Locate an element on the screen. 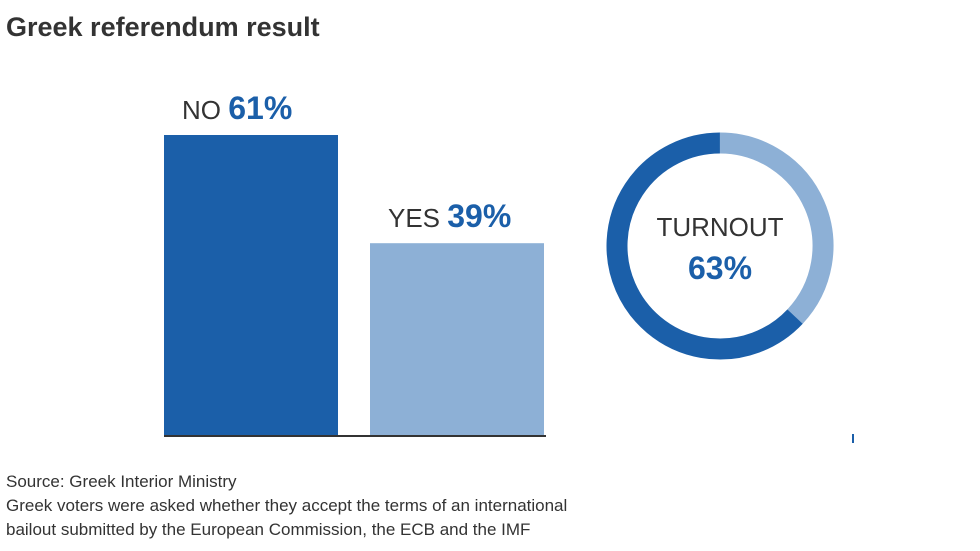 The width and height of the screenshot is (980, 551). turnout-remaining-arc is located at coordinates (776, 228).